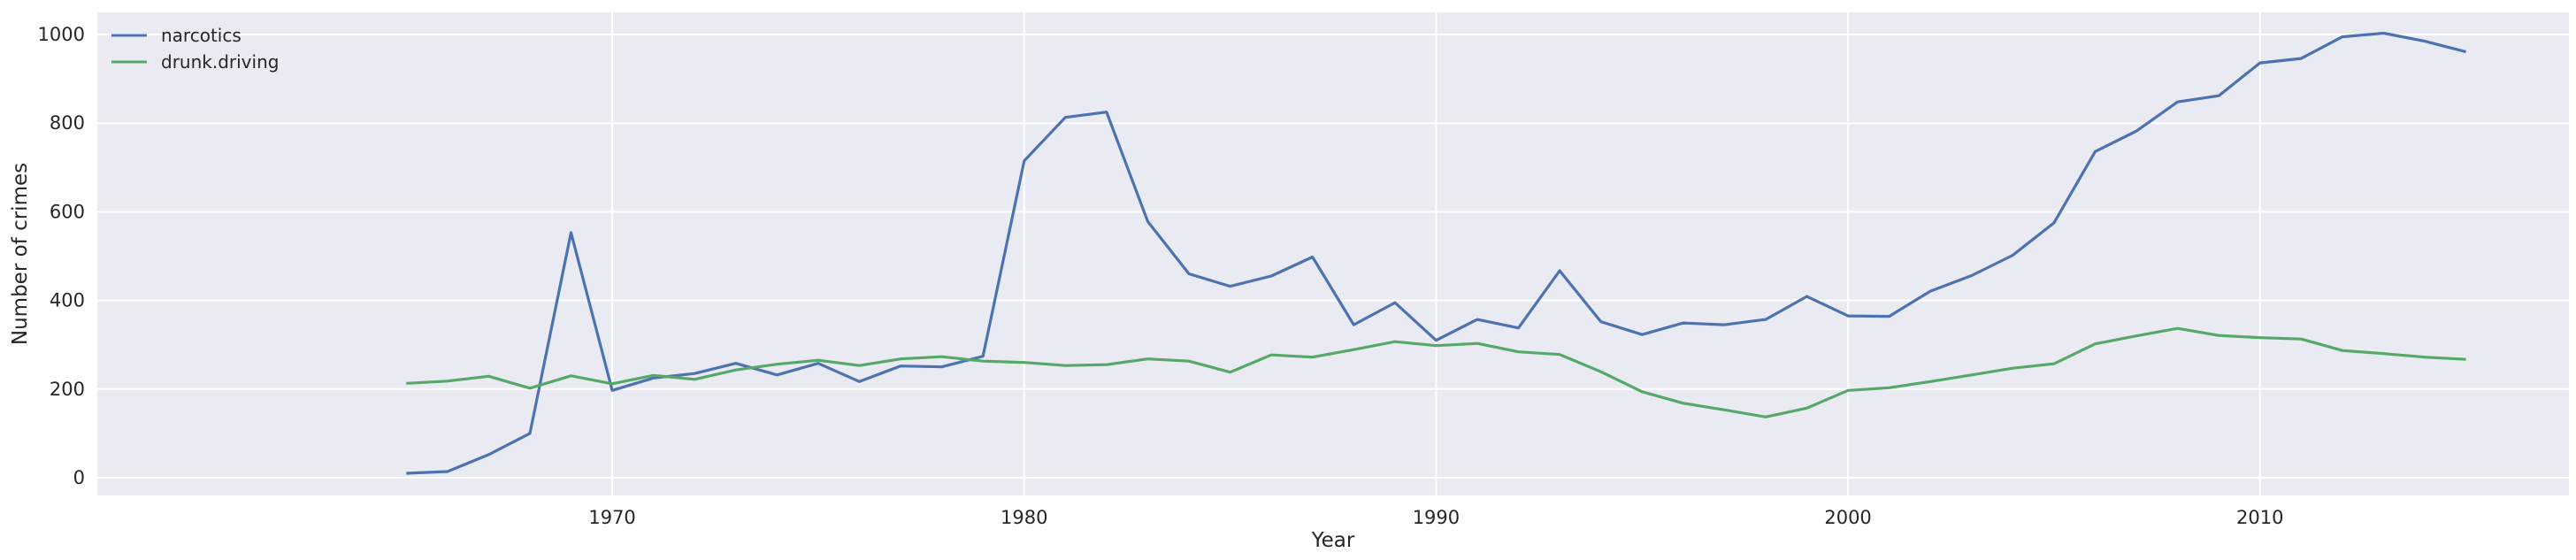  Describe the element at coordinates (61, 256) in the screenshot. I see `y-tick-labels: 0 200 400 600 800 1000` at that location.